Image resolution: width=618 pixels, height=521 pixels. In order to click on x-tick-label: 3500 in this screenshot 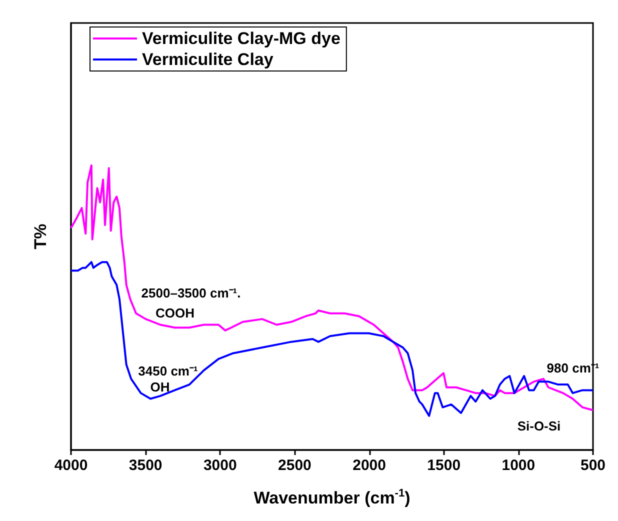, I will do `click(145, 465)`.